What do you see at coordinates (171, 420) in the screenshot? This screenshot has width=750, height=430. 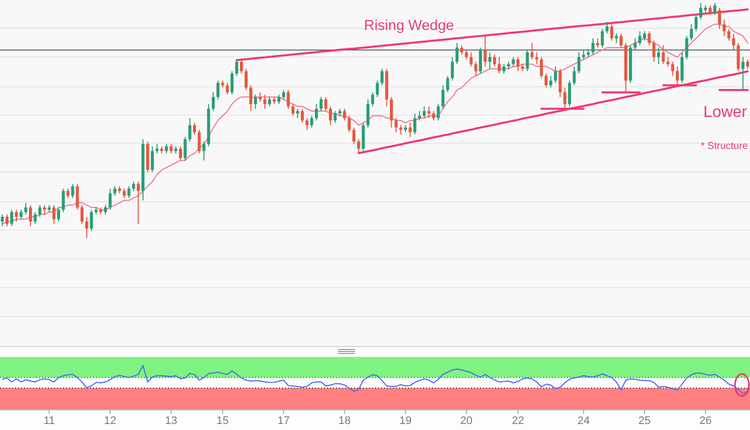 I see `x-tick-label: 13` at bounding box center [171, 420].